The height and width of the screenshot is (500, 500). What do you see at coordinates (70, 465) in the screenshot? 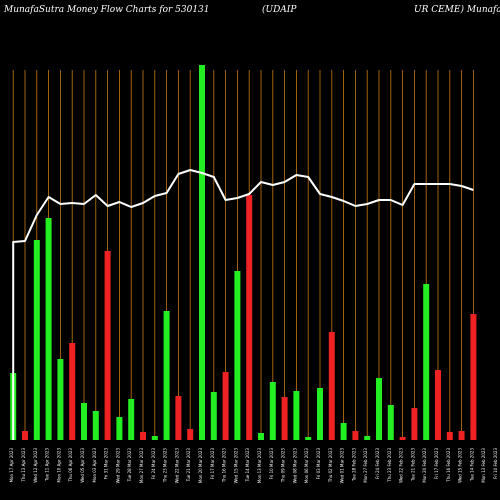
I see `x-tick-label: Thu 06 Apr 2023` at bounding box center [70, 465].